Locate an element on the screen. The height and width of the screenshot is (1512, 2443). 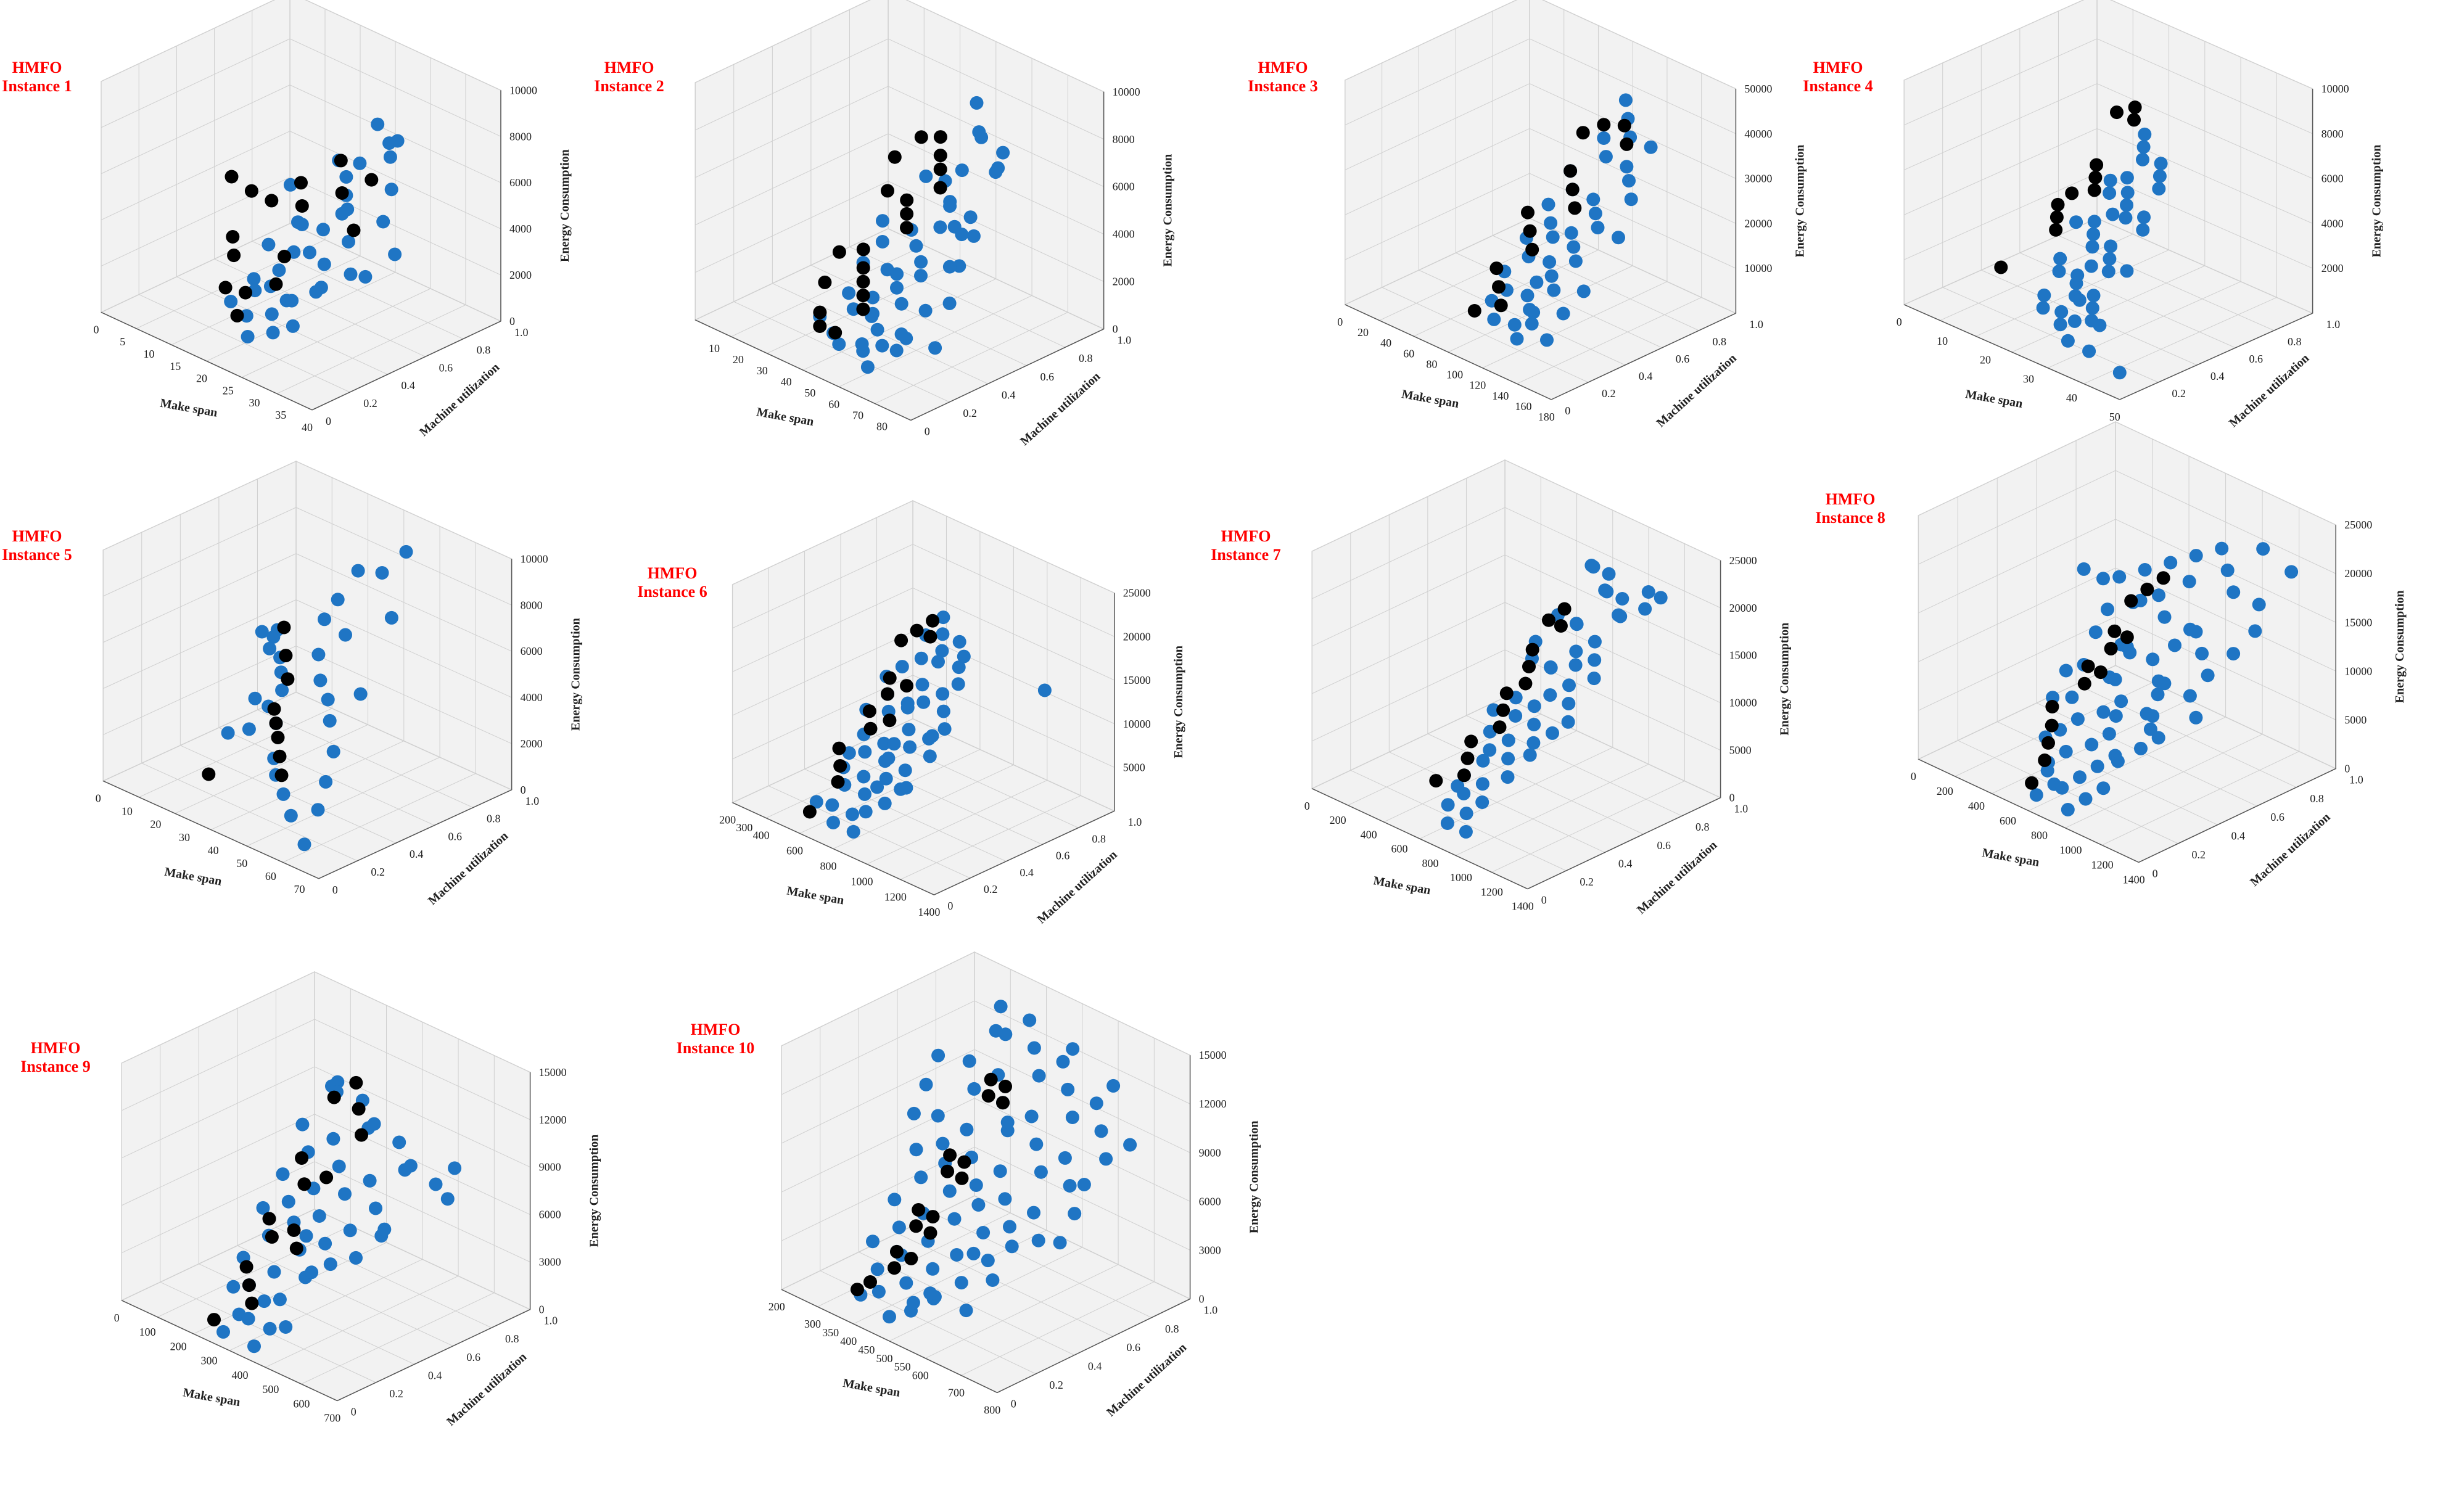
x-tick-label: 50 is located at coordinates (809, 393).